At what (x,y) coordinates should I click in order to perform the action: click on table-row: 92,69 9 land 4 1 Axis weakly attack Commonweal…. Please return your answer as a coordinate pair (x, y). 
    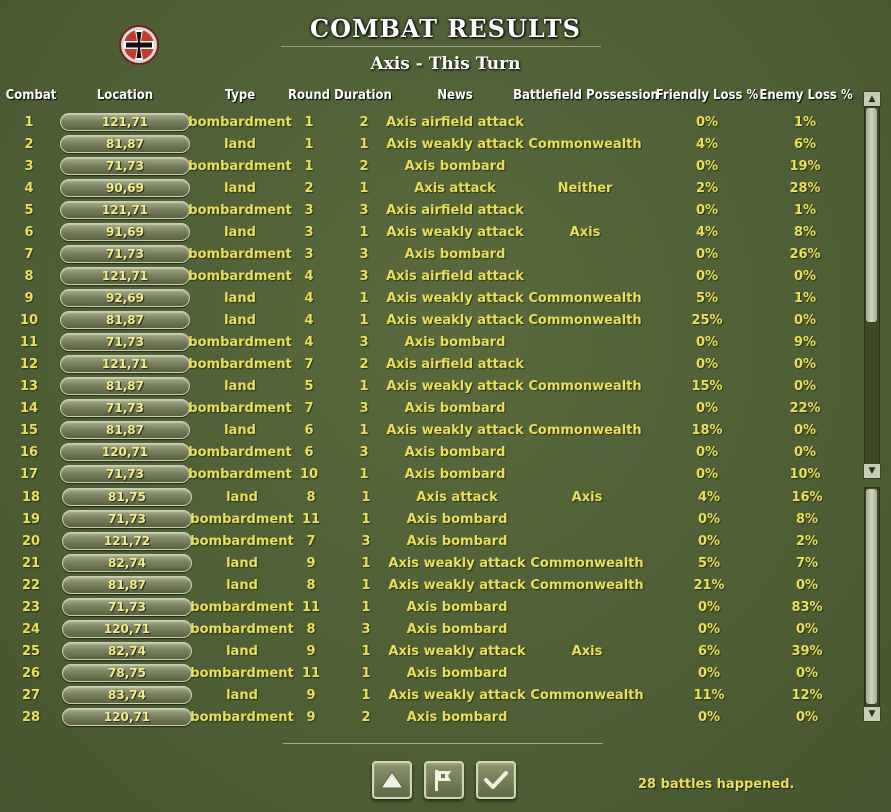
    Looking at the image, I should click on (430, 299).